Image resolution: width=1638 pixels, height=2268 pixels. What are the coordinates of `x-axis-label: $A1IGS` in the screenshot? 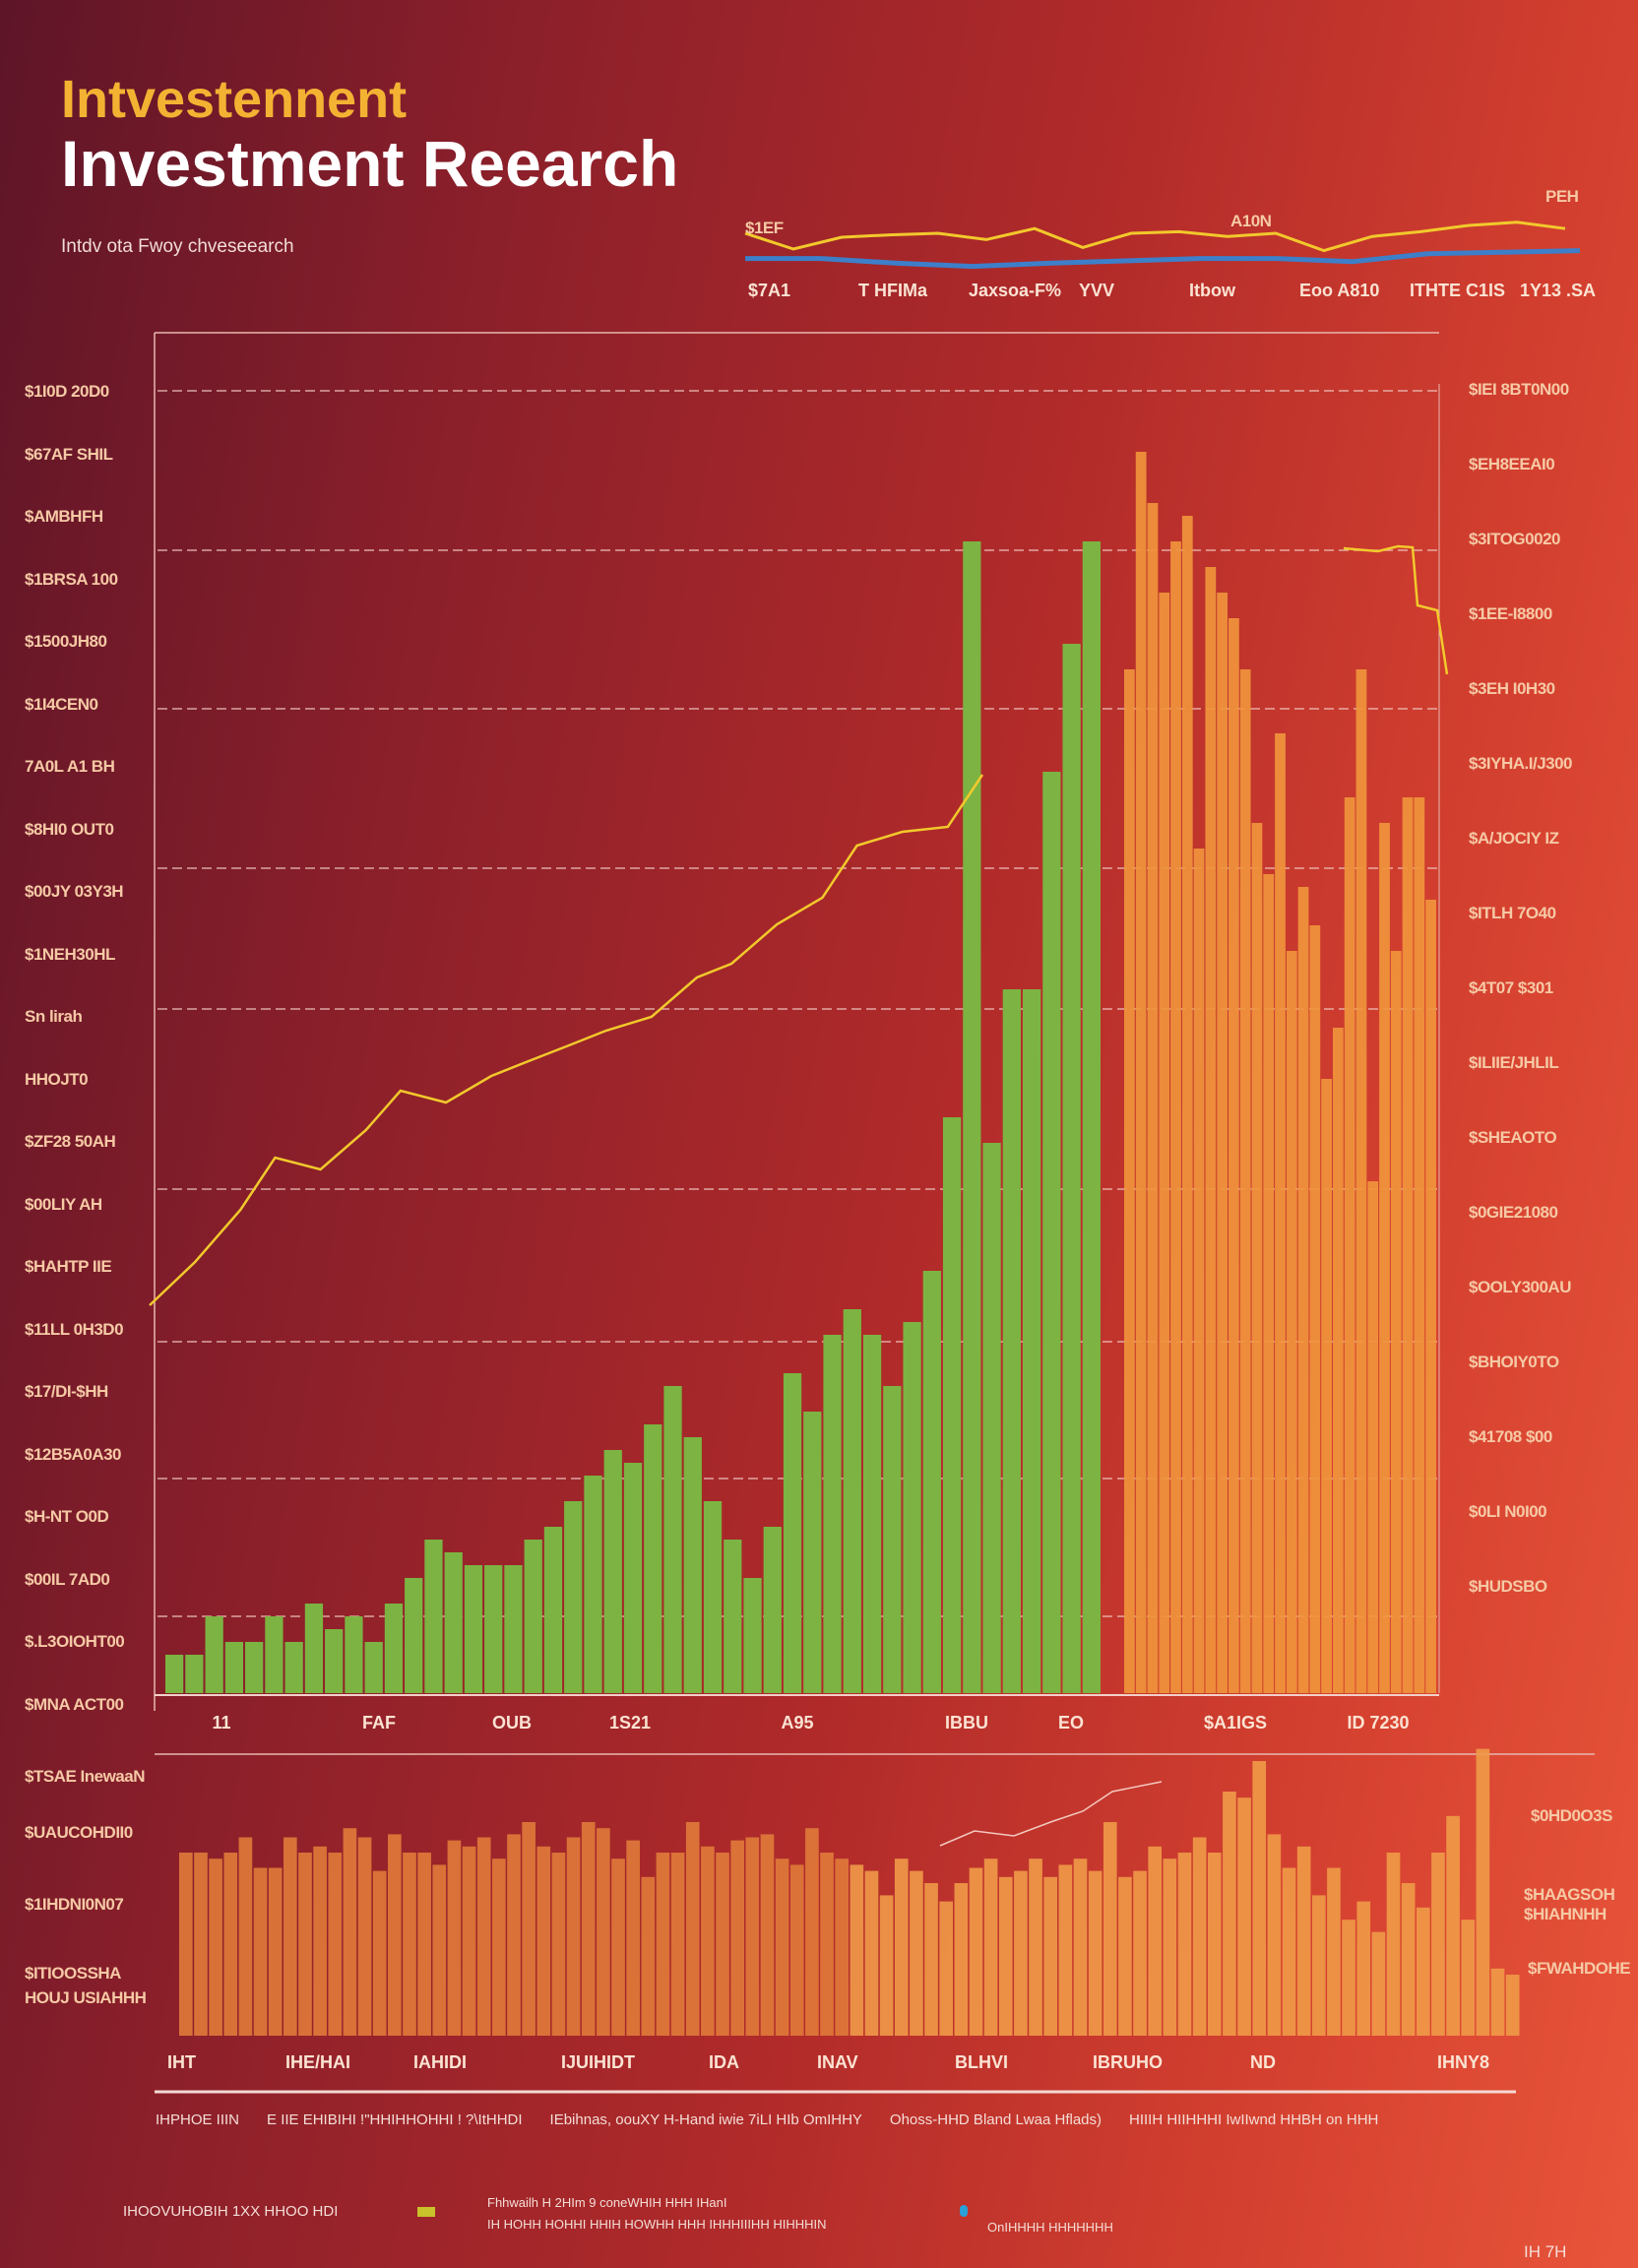 It's located at (1235, 1722).